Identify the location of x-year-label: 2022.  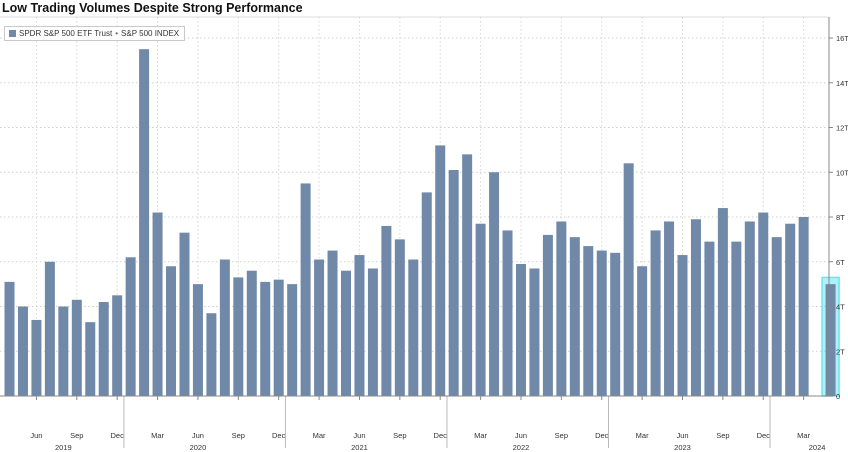
(521, 447).